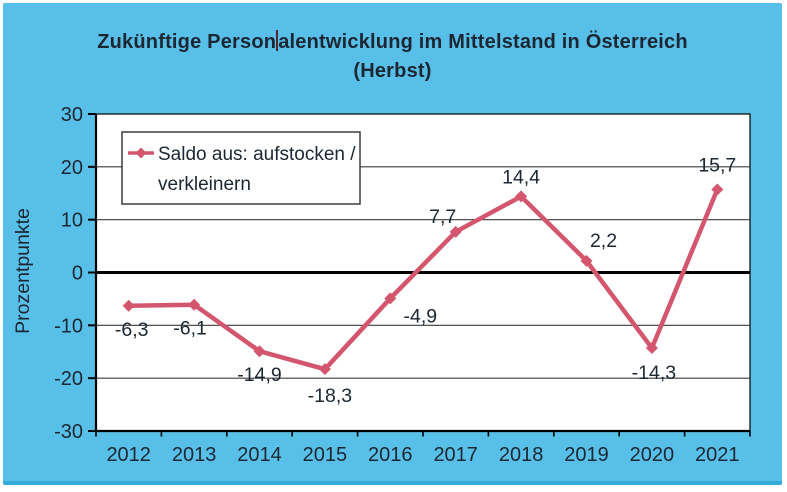  Describe the element at coordinates (586, 455) in the screenshot. I see `x-tick-label-2019: 2019` at that location.